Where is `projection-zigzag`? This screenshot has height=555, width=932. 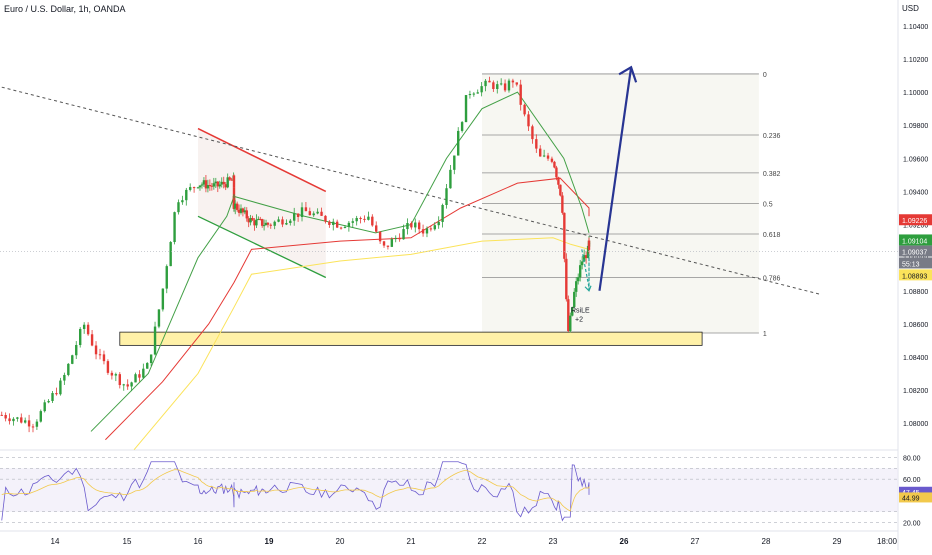 projection-zigzag is located at coordinates (585, 270).